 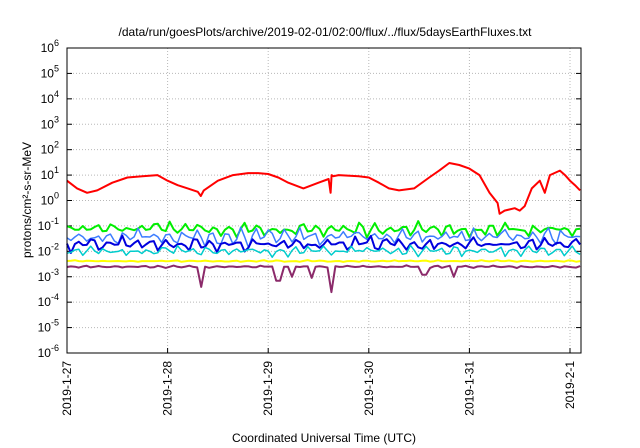 What do you see at coordinates (48, 351) in the screenshot?
I see `y-tick-label: 10⁻⁶` at bounding box center [48, 351].